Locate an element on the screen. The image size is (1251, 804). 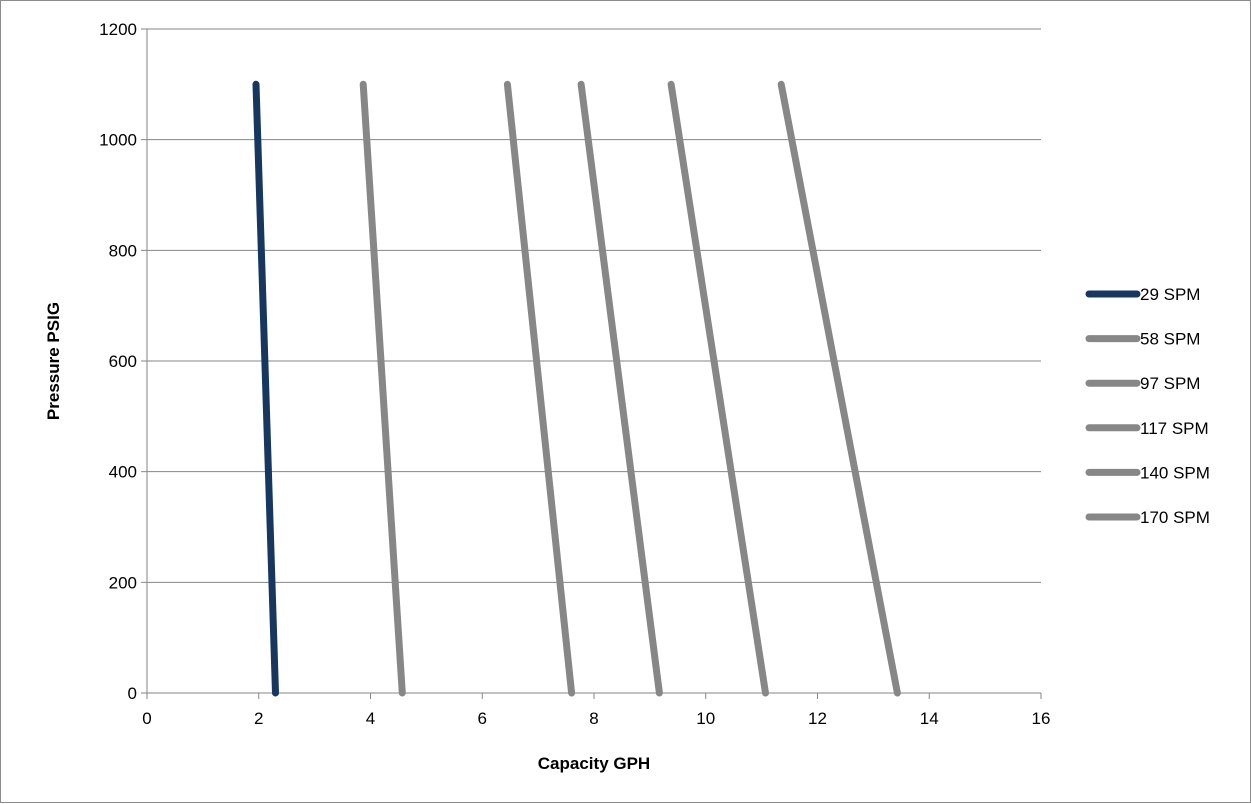
x-tick-label: 4 is located at coordinates (370, 718).